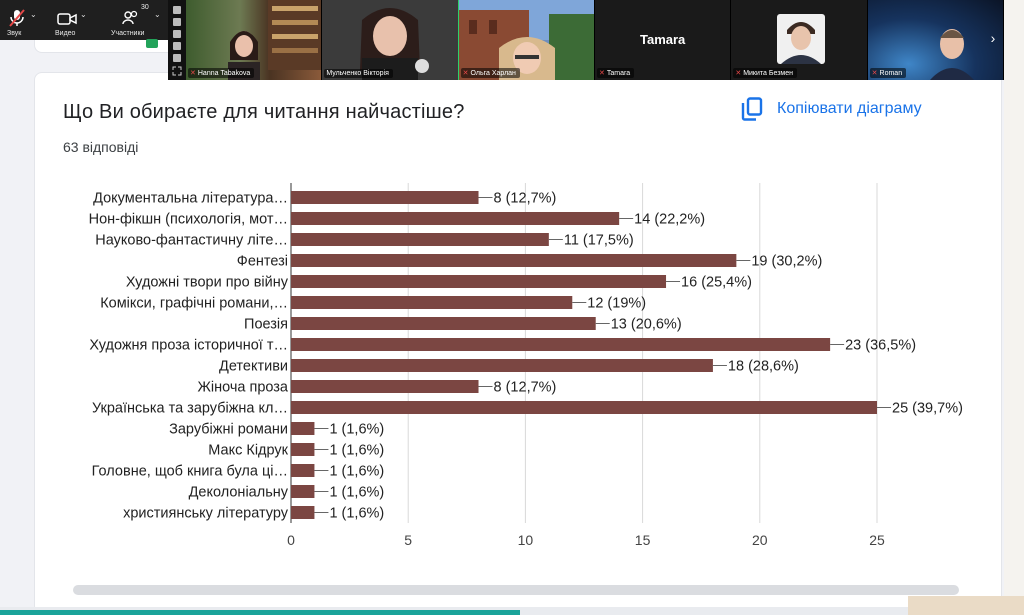  Describe the element at coordinates (768, 73) in the screenshot. I see `participant-name: Микита Безмен` at that location.